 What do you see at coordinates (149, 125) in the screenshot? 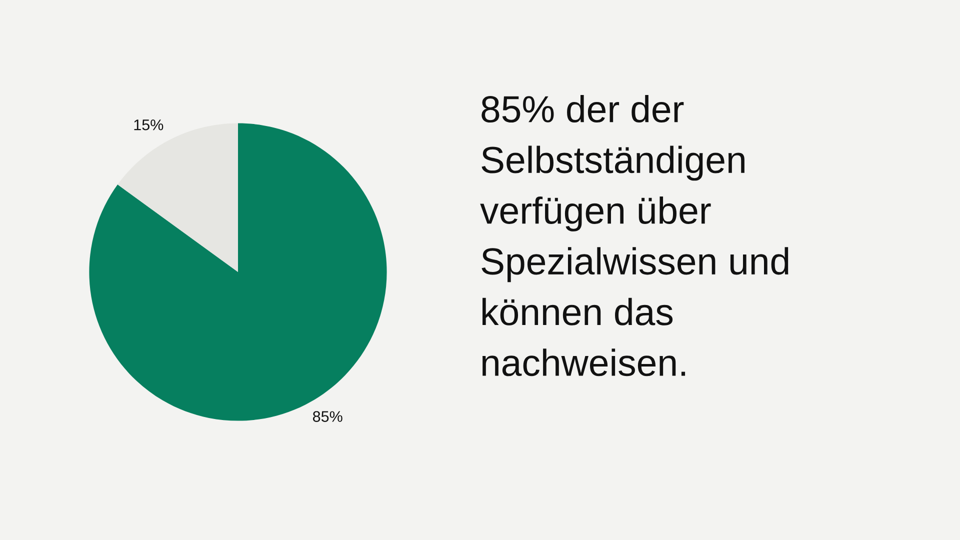
I see `data-label: 15%` at bounding box center [149, 125].